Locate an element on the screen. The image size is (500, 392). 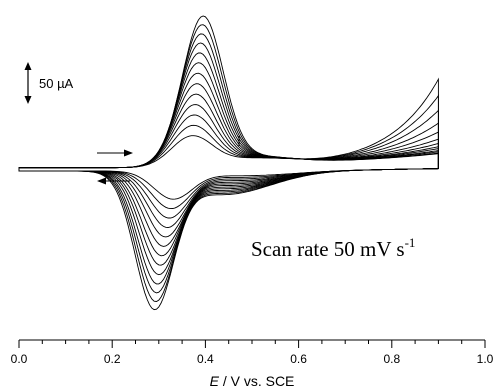
x-axis: 0.0 0.2 0.4 0.6 0.8 1.0 is located at coordinates (252, 352).